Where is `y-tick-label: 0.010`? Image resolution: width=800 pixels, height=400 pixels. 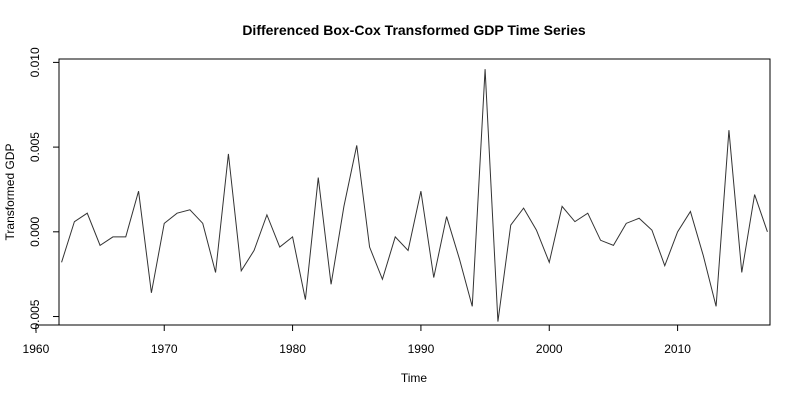
y-tick-label: 0.010 is located at coordinates (35, 62).